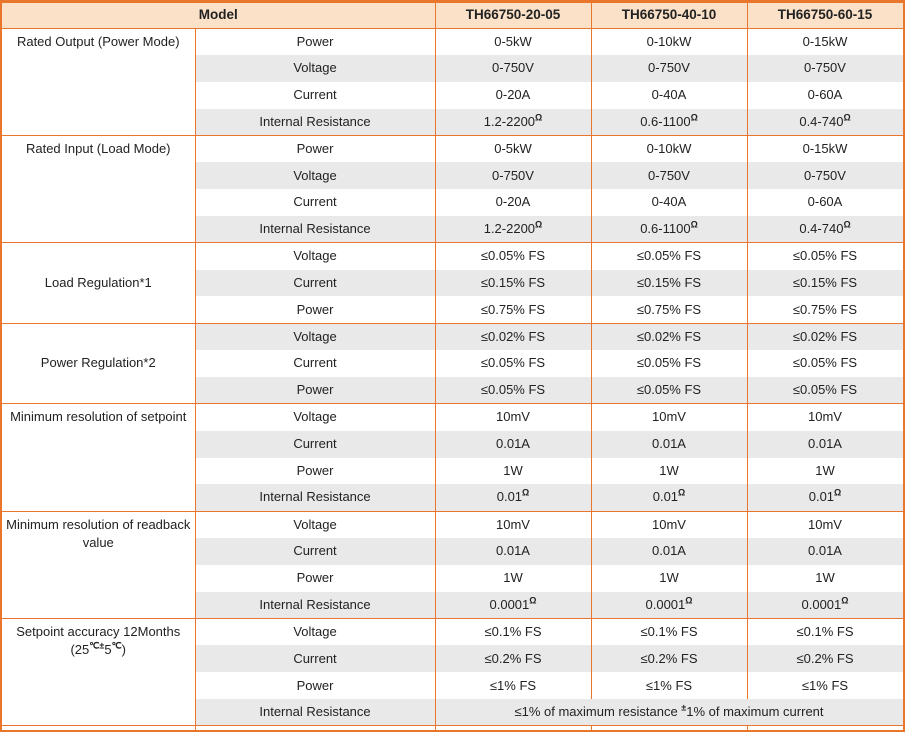  What do you see at coordinates (124, 650) in the screenshot?
I see `text-part: )` at bounding box center [124, 650].